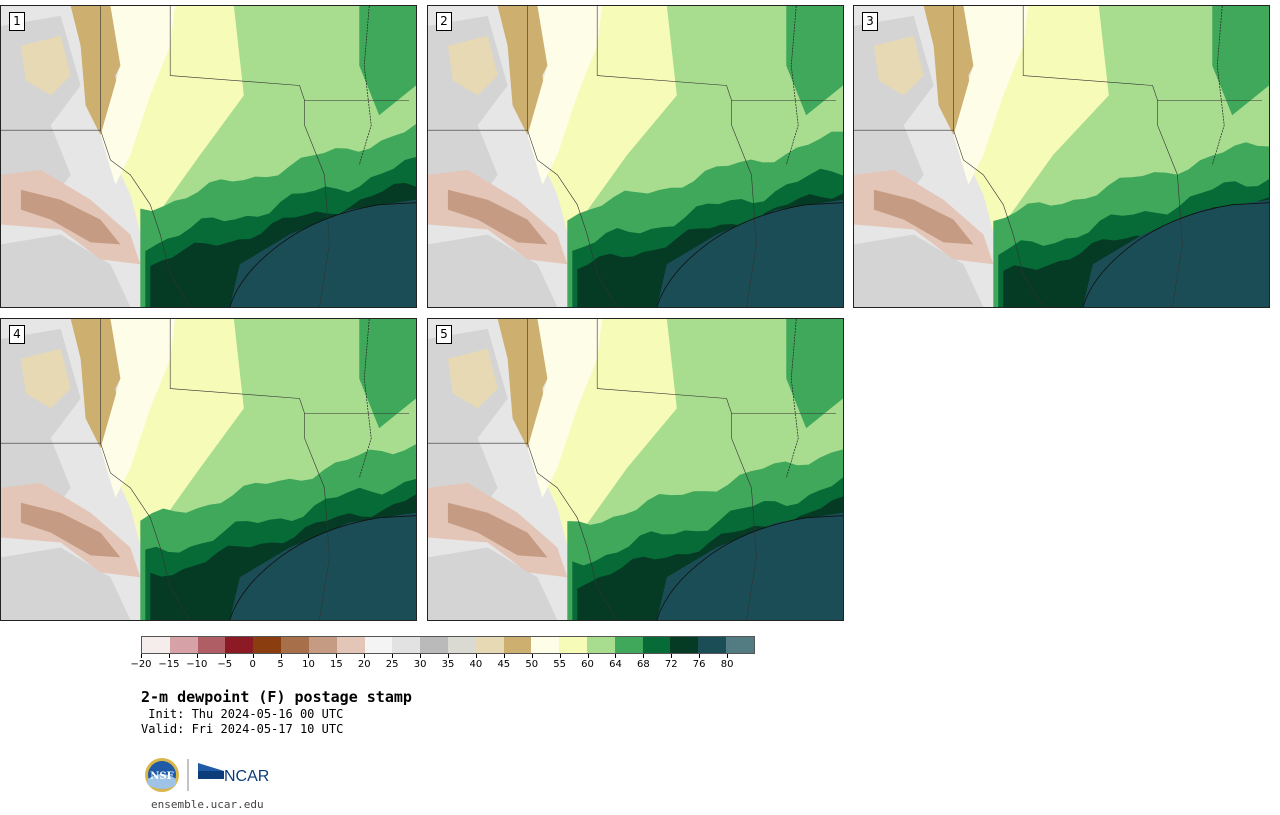 The width and height of the screenshot is (1280, 815). I want to click on colorbar-tick-label: −20, so click(141, 664).